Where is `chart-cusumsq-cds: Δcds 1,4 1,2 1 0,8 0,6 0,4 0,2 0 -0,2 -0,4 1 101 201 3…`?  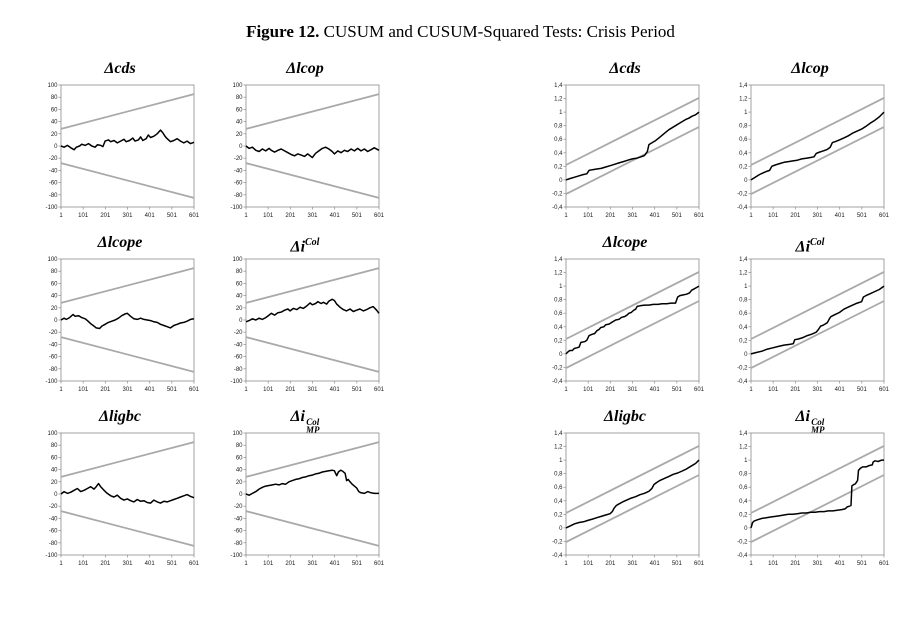
chart-cusumsq-cds: Δcds 1,4 1,2 1 0,8 0,6 0,4 0,2 0 -0,2 -0,4 1 101 201 3… is located at coordinates (625, 140).